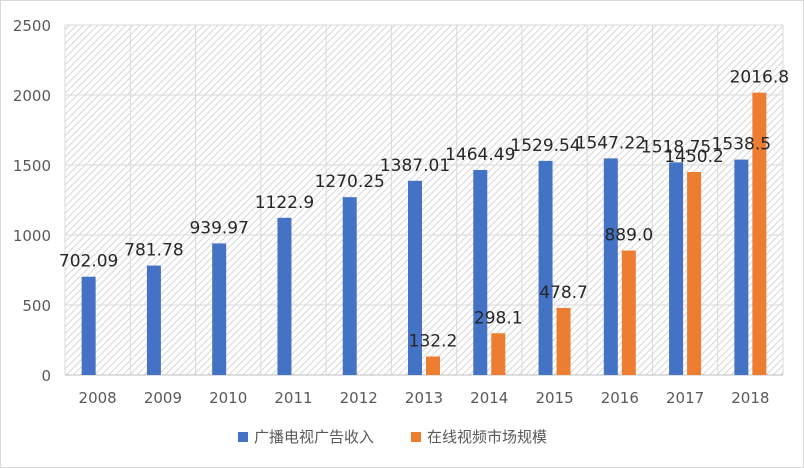  I want to click on x-tick-label: 2016, so click(620, 398).